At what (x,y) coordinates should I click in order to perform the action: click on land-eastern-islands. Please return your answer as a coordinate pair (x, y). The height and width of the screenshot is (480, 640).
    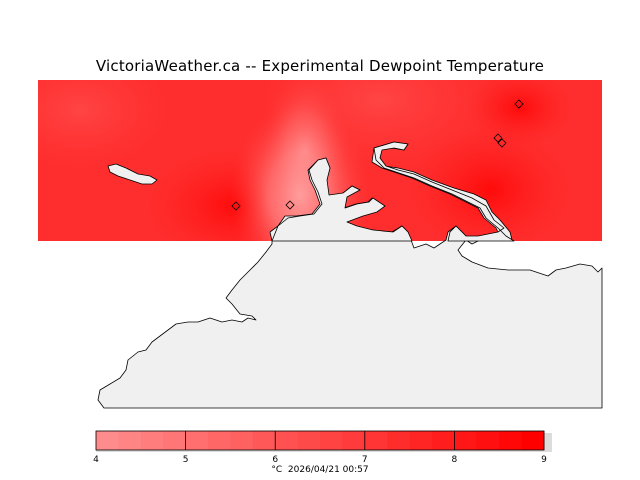
    Looking at the image, I should click on (444, 191).